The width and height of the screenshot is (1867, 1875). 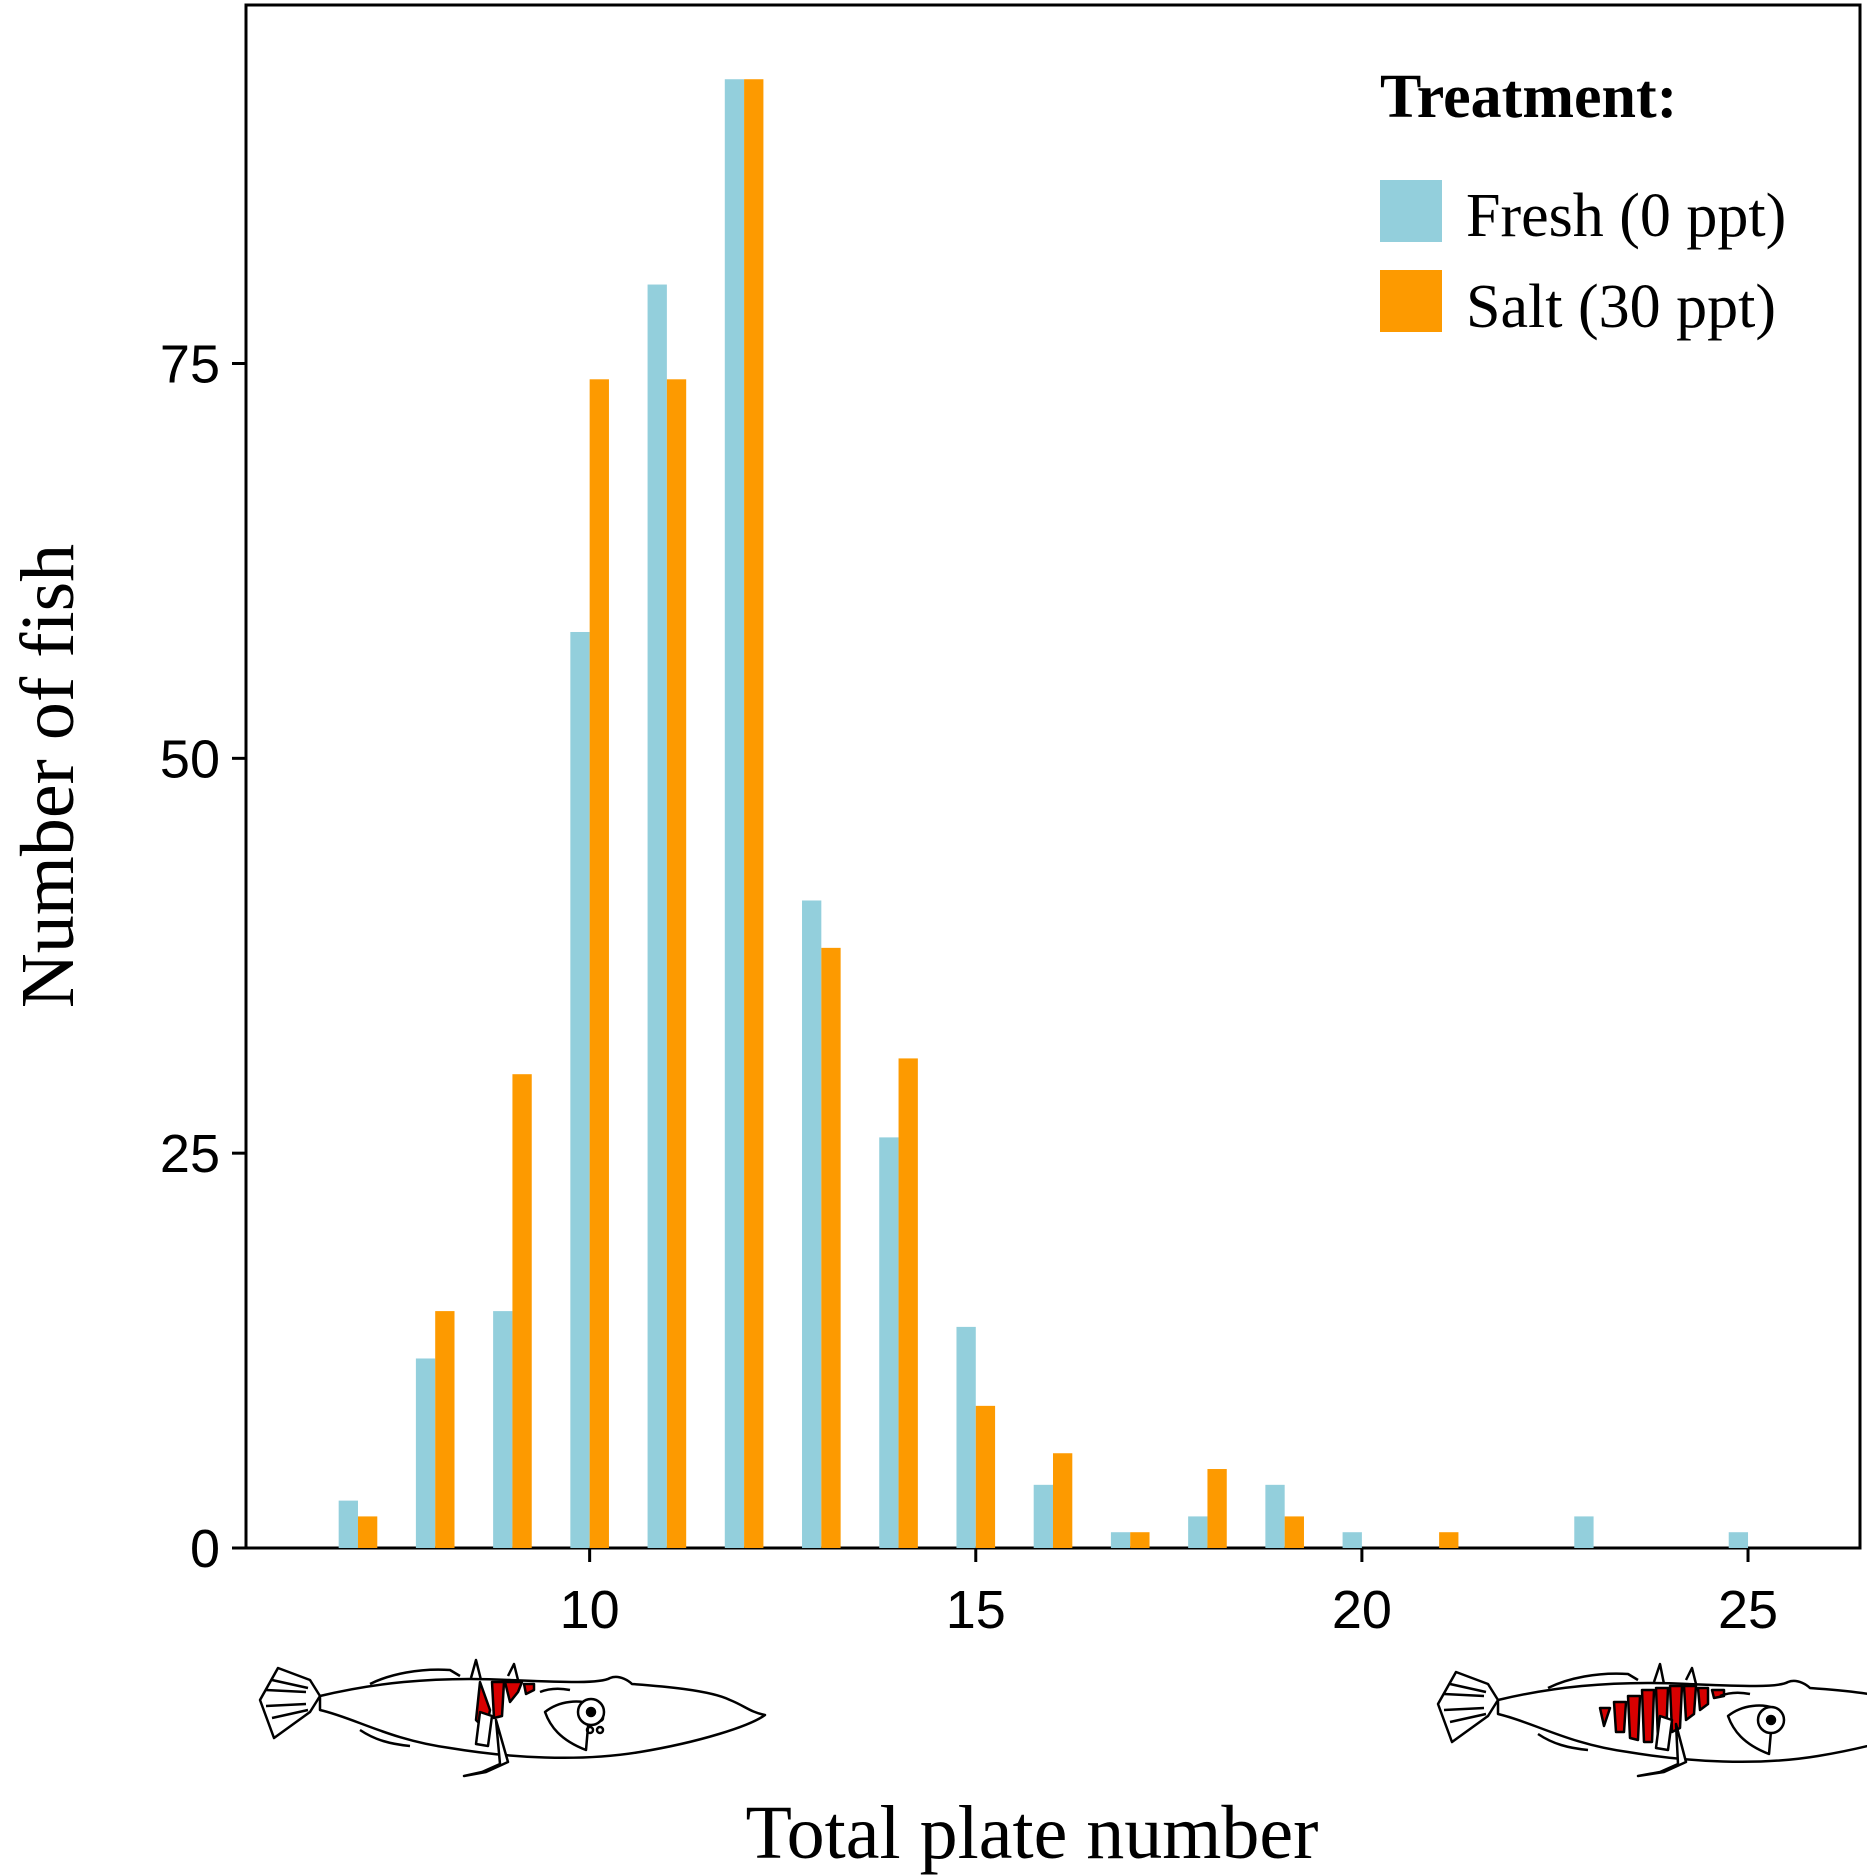 What do you see at coordinates (1528, 97) in the screenshot?
I see `legend-title: Treatment:` at bounding box center [1528, 97].